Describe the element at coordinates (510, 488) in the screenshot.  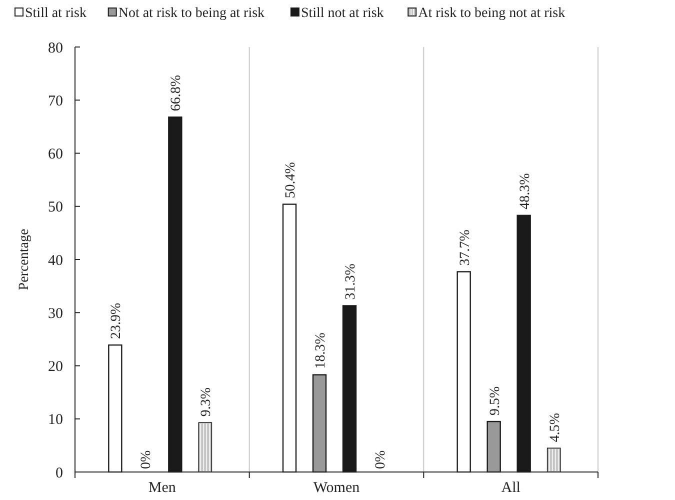
I see `x-tick-label: All` at that location.